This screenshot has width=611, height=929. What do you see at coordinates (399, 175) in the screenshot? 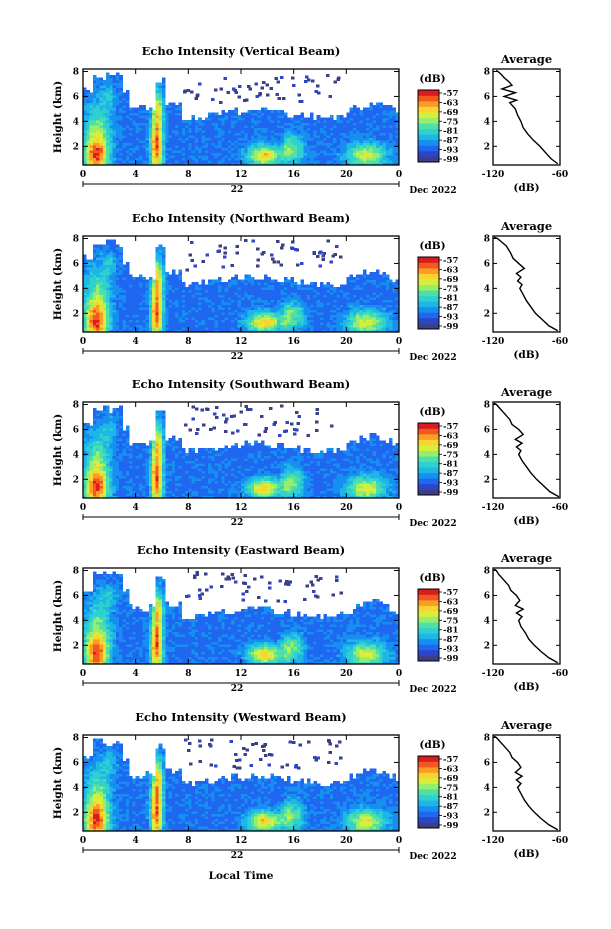
I see `x-tick-label: 0` at bounding box center [399, 175].